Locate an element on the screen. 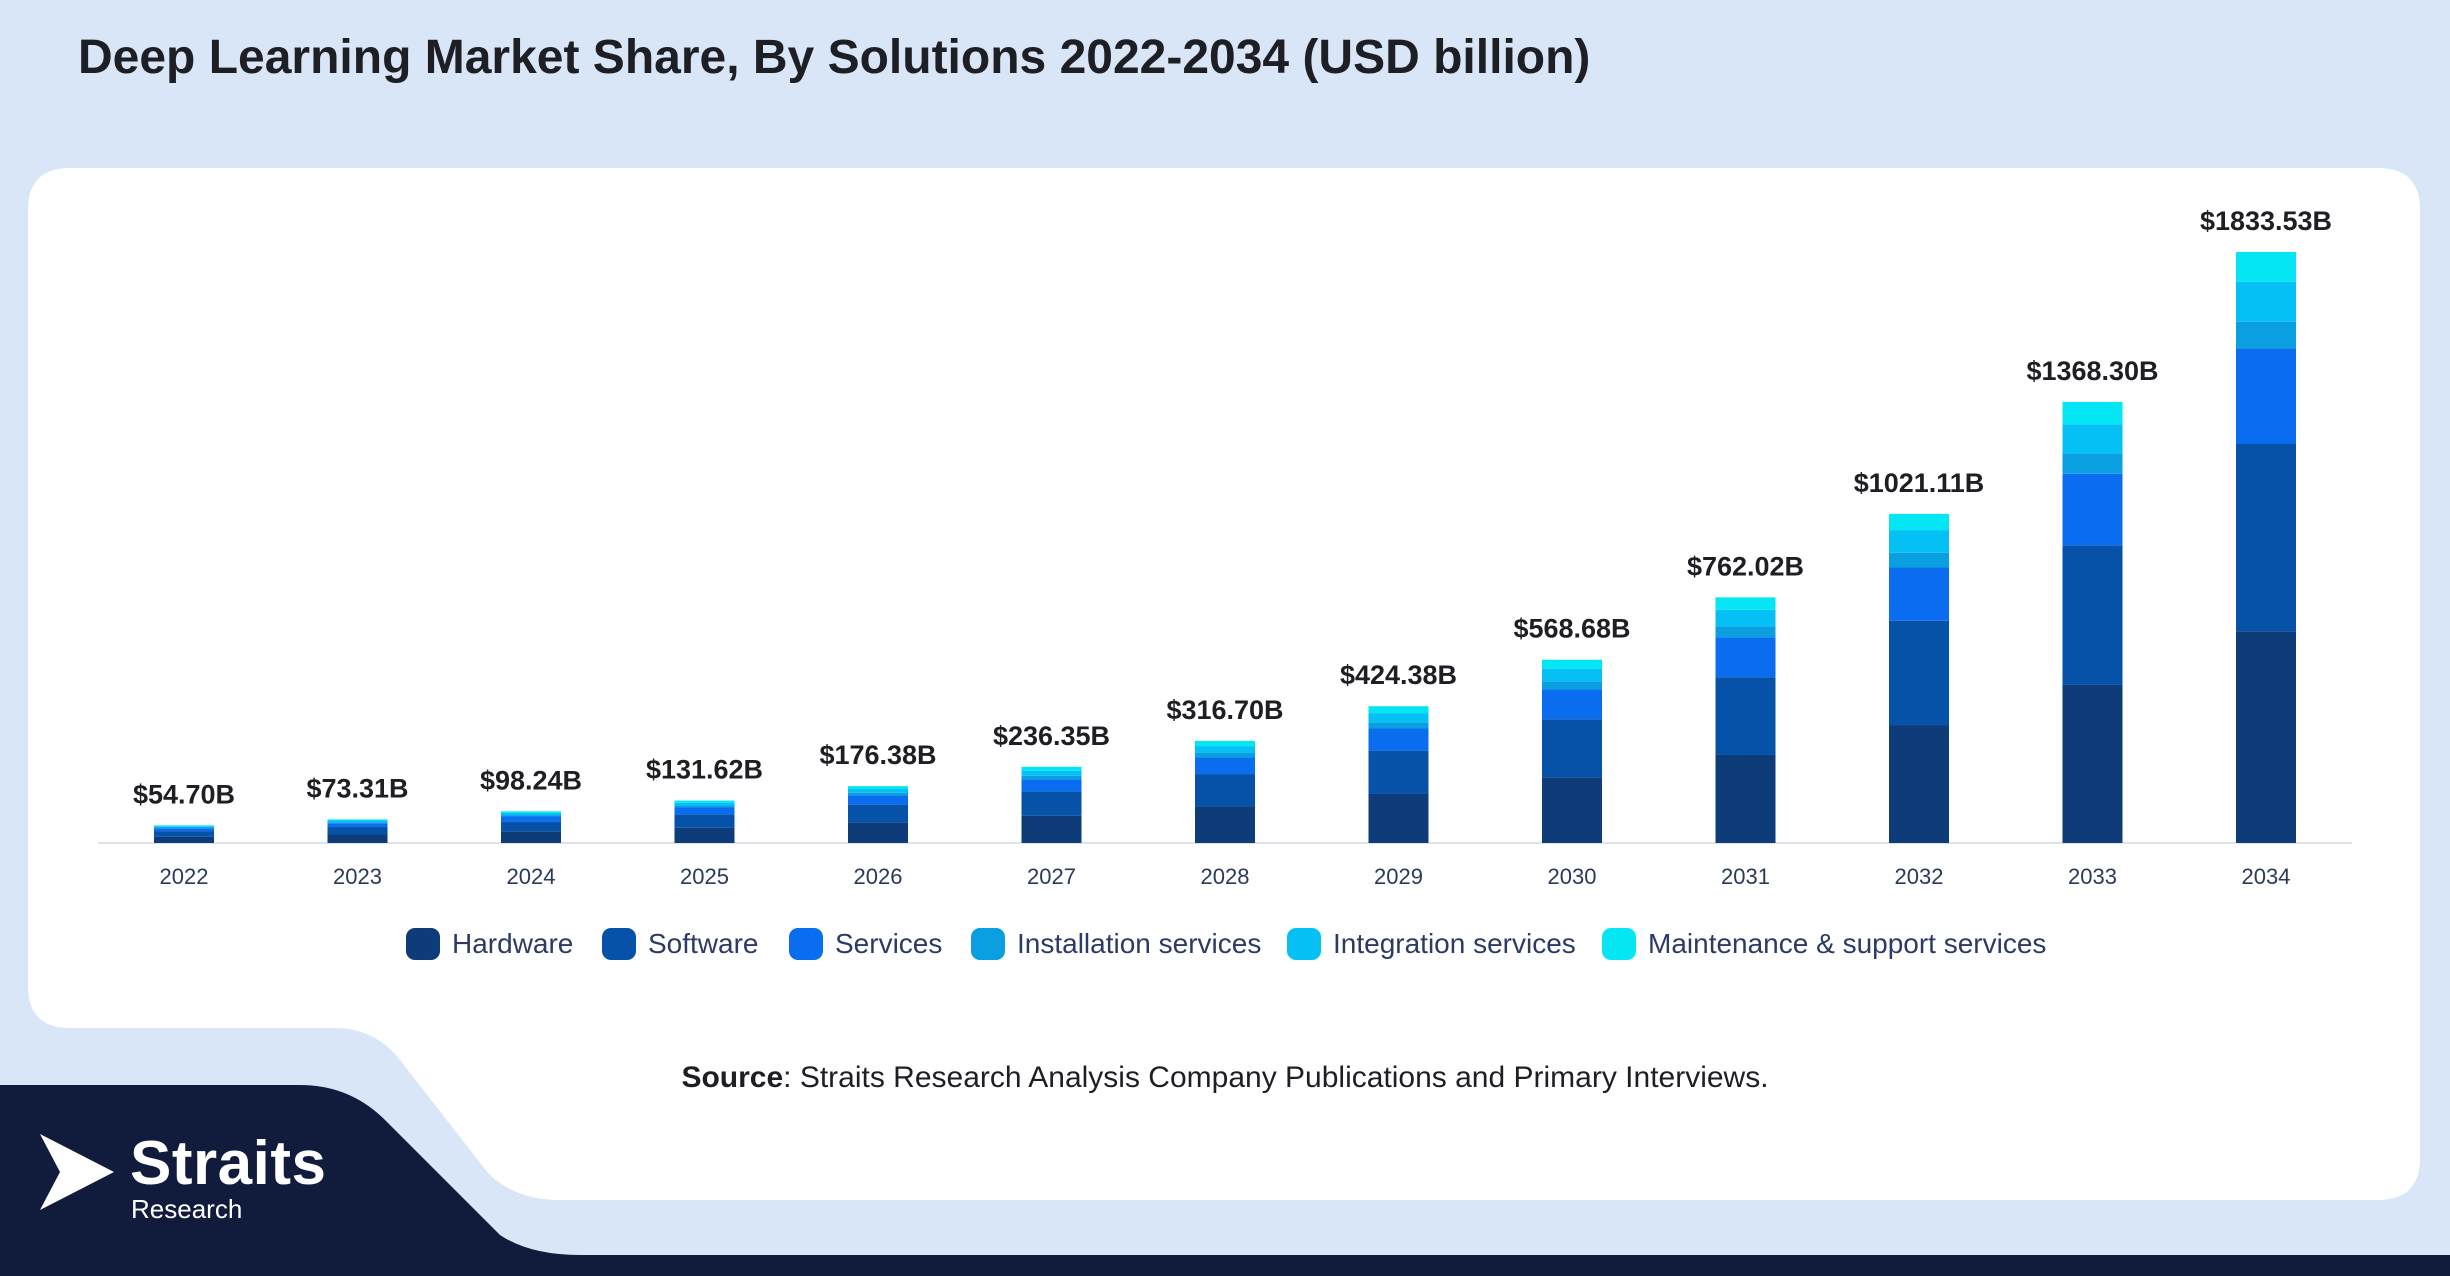 The height and width of the screenshot is (1276, 2450). bar-segment-2023-integration-services is located at coordinates (357, 821).